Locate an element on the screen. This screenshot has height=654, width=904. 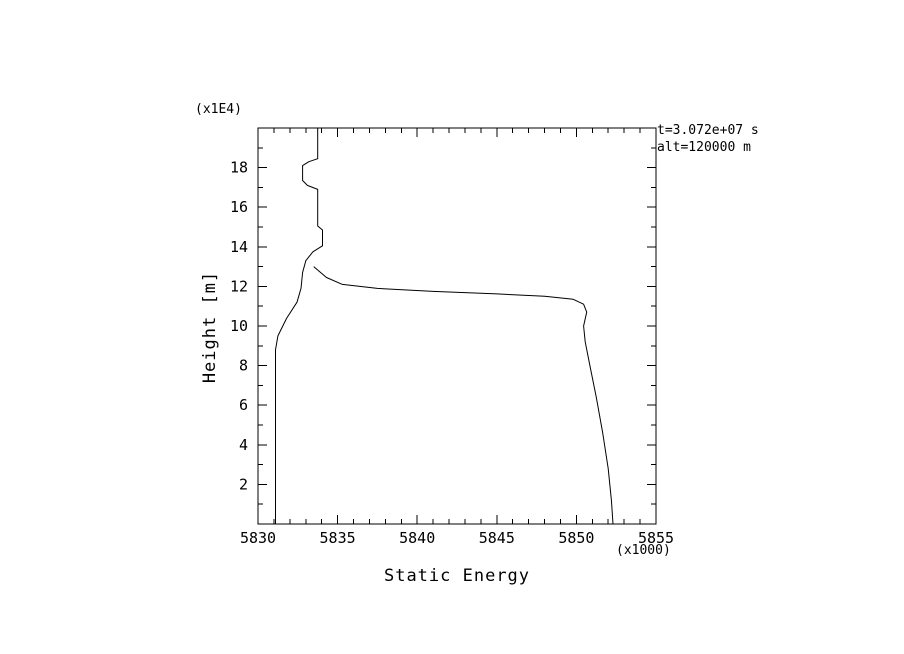
y-tick-label: 8 is located at coordinates (243, 366).